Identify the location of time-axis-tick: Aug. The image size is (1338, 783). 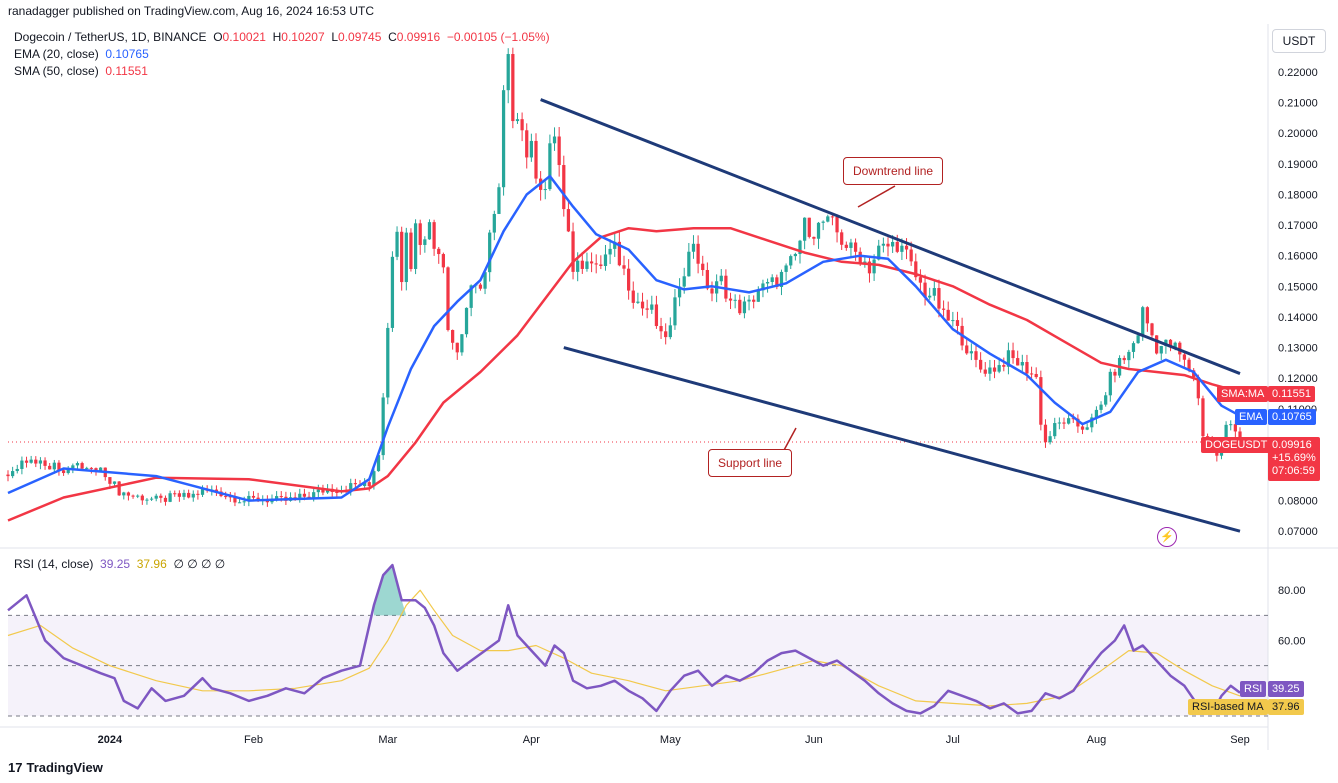
(1097, 740).